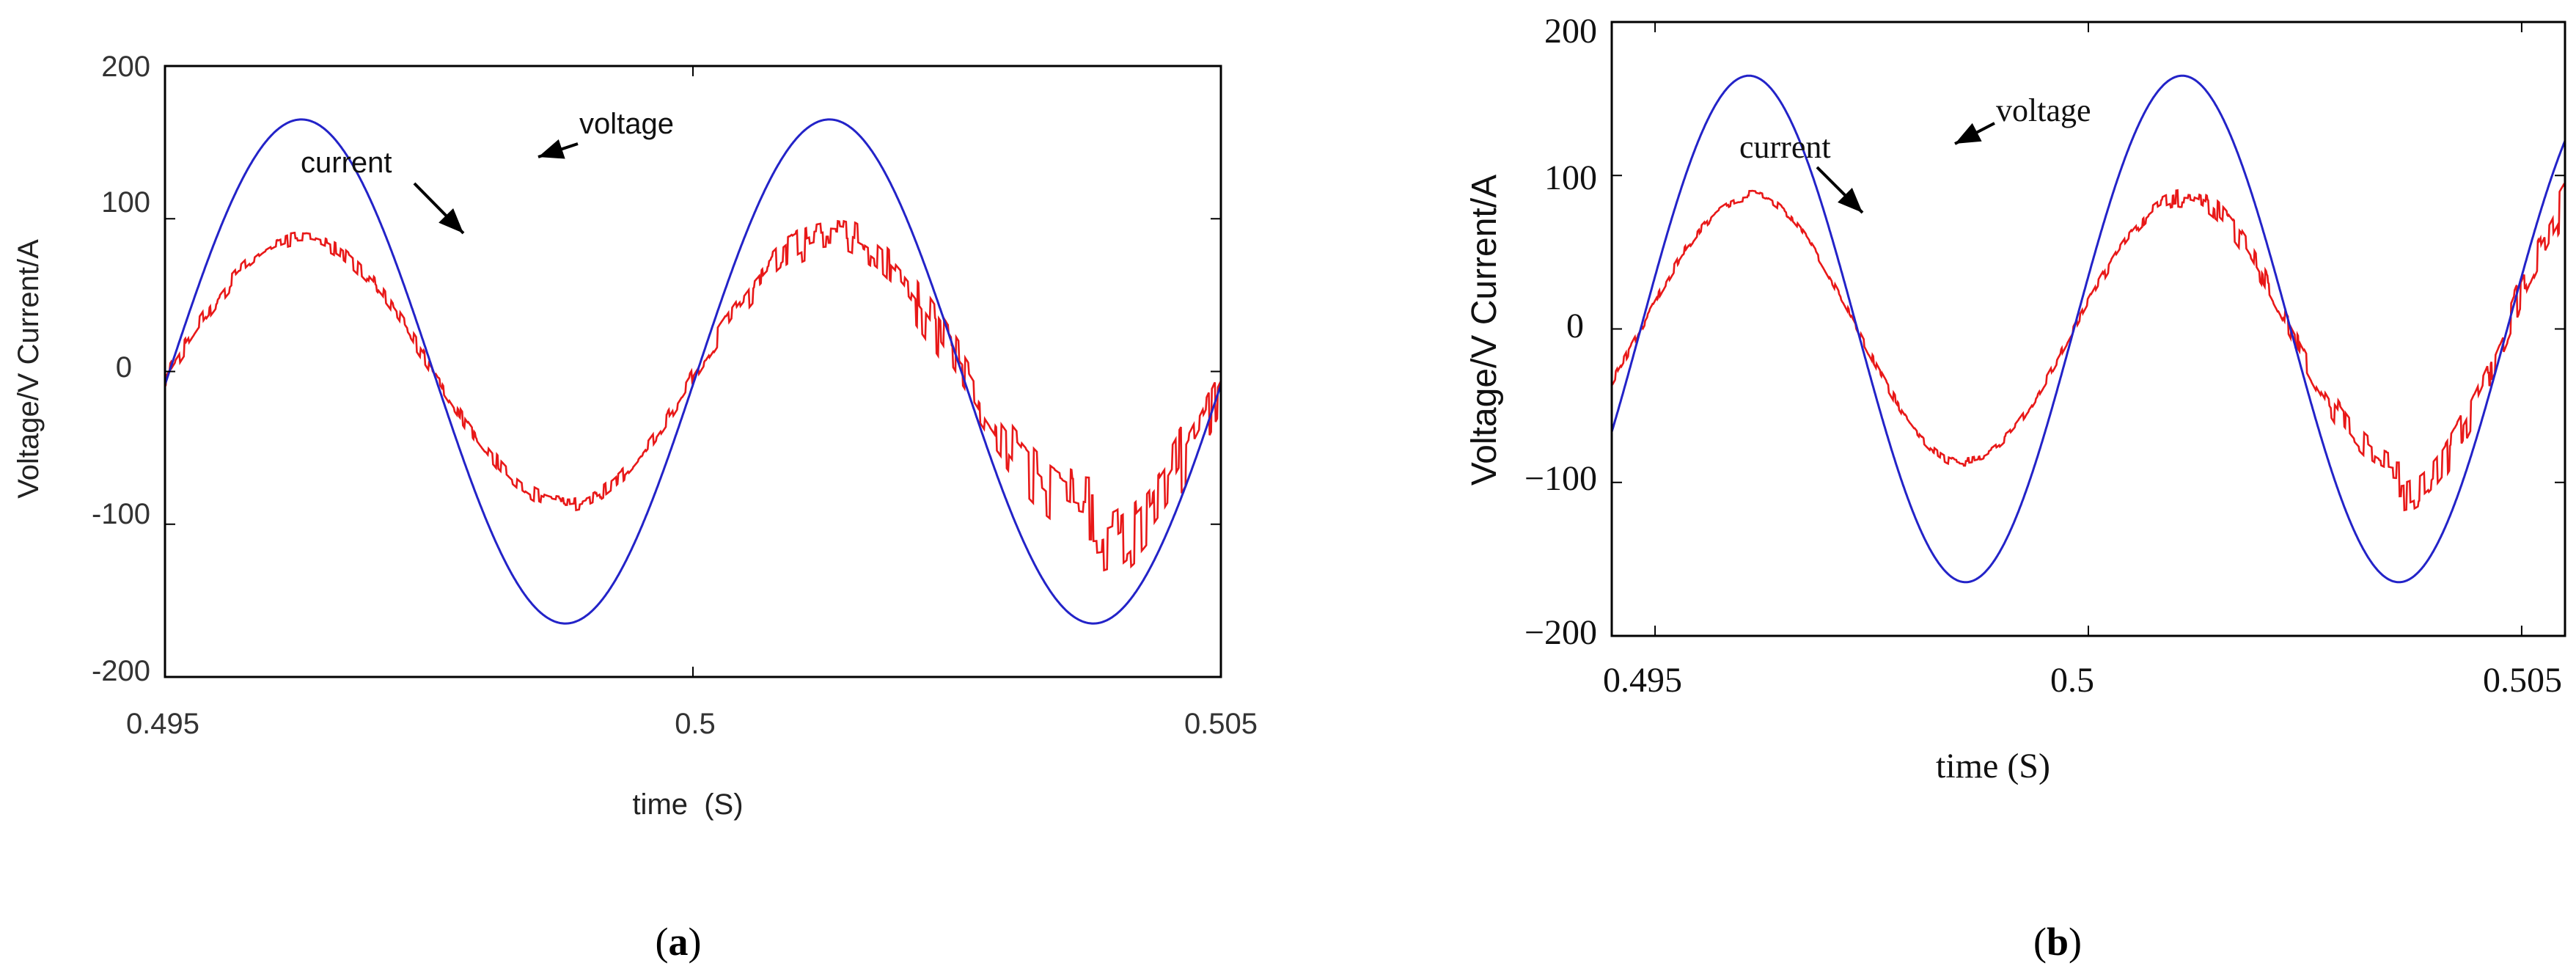 This screenshot has height=974, width=2576. What do you see at coordinates (162, 724) in the screenshot?
I see `chart-a-x-tick-label: 0.495` at bounding box center [162, 724].